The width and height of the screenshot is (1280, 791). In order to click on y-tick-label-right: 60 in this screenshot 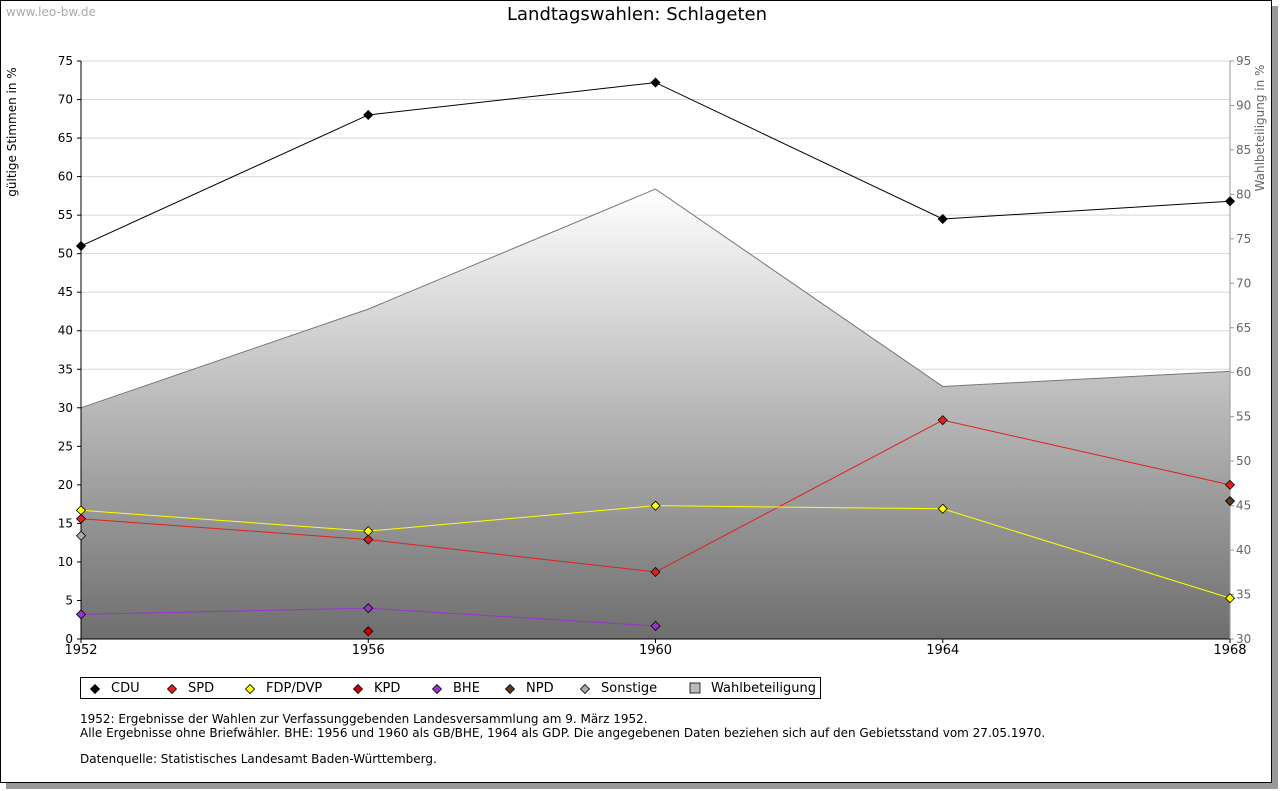, I will do `click(1243, 372)`.